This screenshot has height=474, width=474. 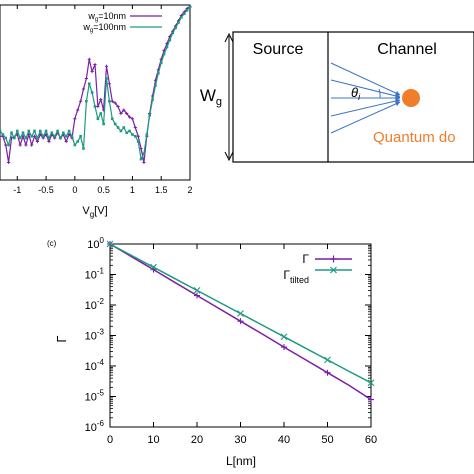 What do you see at coordinates (197, 440) in the screenshot?
I see `panel-c-x-tick-label: 20` at bounding box center [197, 440].